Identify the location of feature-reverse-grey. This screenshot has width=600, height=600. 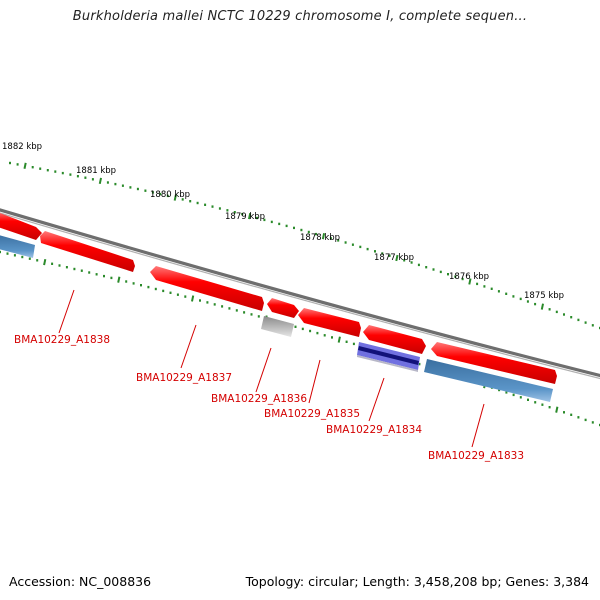
(277, 326).